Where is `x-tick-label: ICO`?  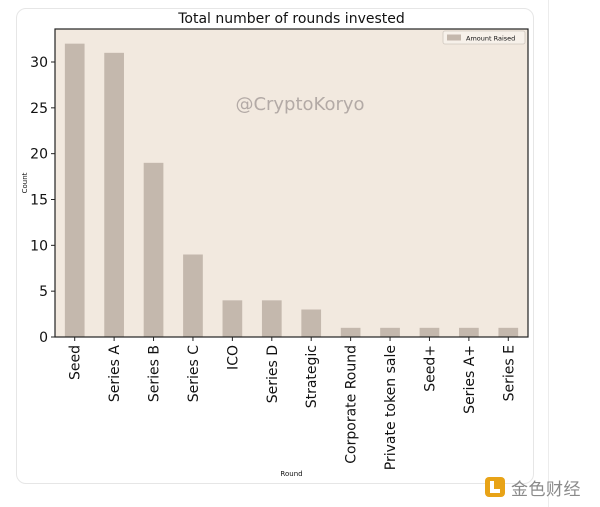
x-tick-label: ICO is located at coordinates (233, 357).